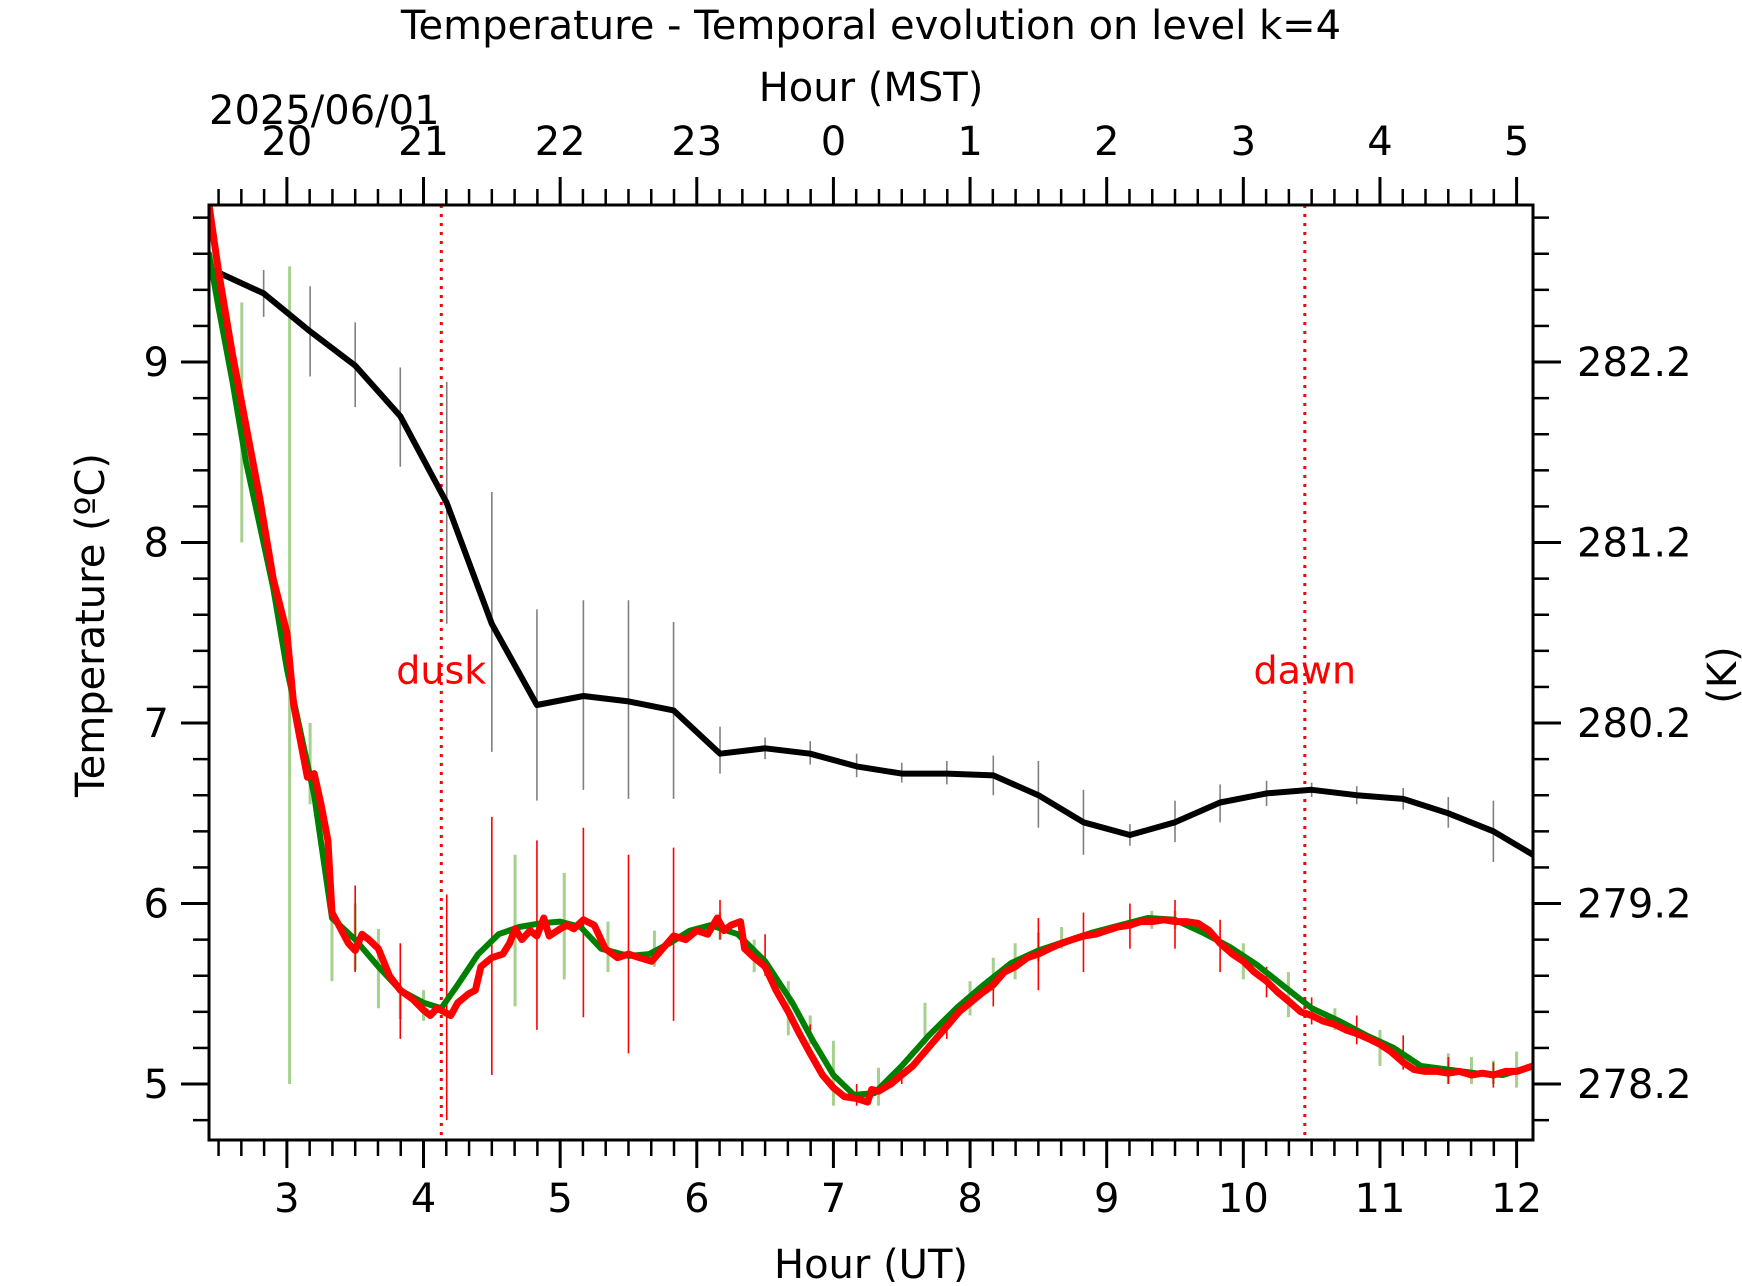 This screenshot has height=1286, width=1742. What do you see at coordinates (324, 111) in the screenshot?
I see `date-label: 2025/06/01` at bounding box center [324, 111].